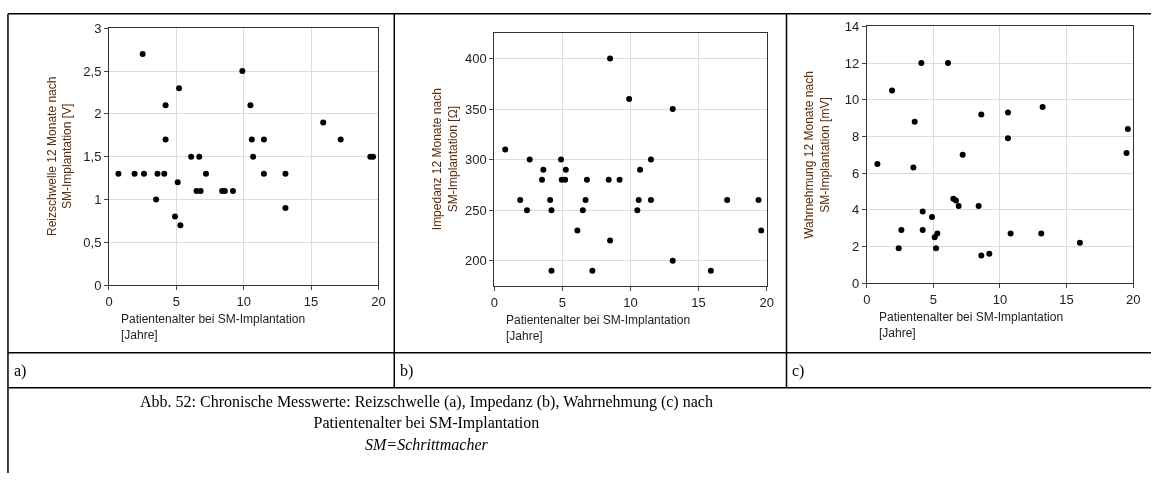 The image size is (1160, 481). Describe the element at coordinates (1000, 299) in the screenshot. I see `x-tick-label: 10` at that location.